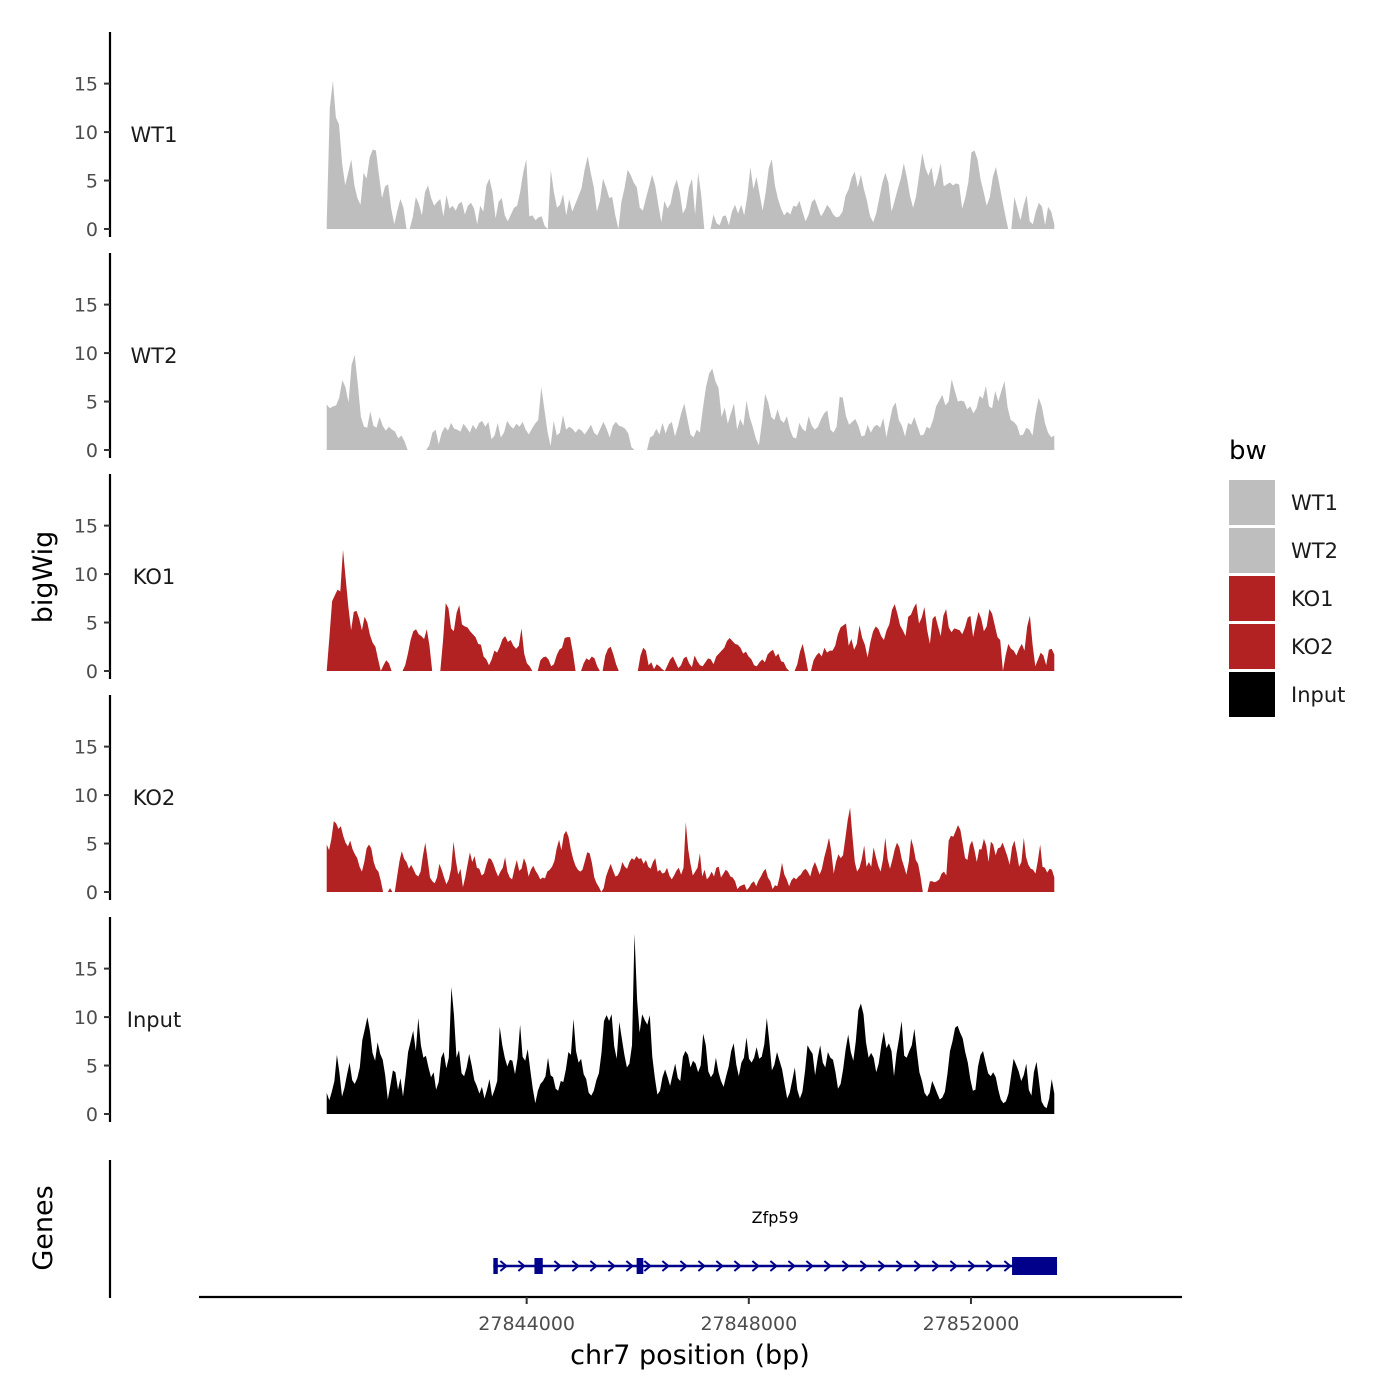  What do you see at coordinates (1318, 695) in the screenshot?
I see `legend-label: Input` at bounding box center [1318, 695].